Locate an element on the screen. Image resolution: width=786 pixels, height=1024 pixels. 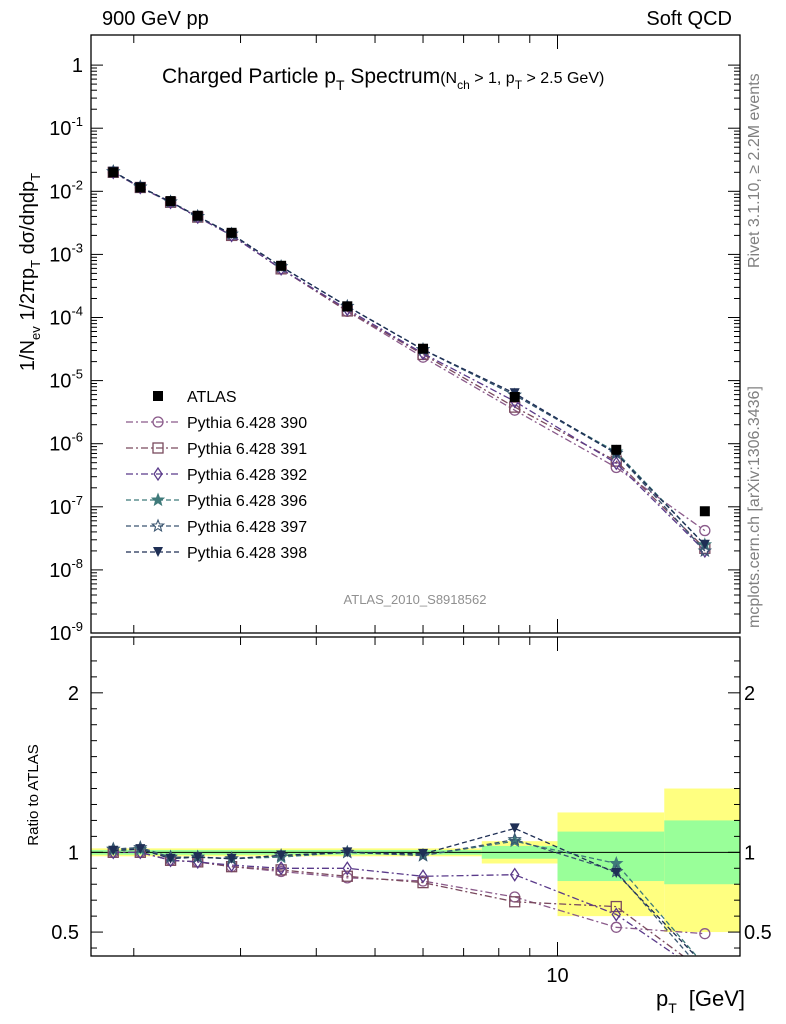
legend-label-3: Pythia 6.428 396 is located at coordinates (247, 501).